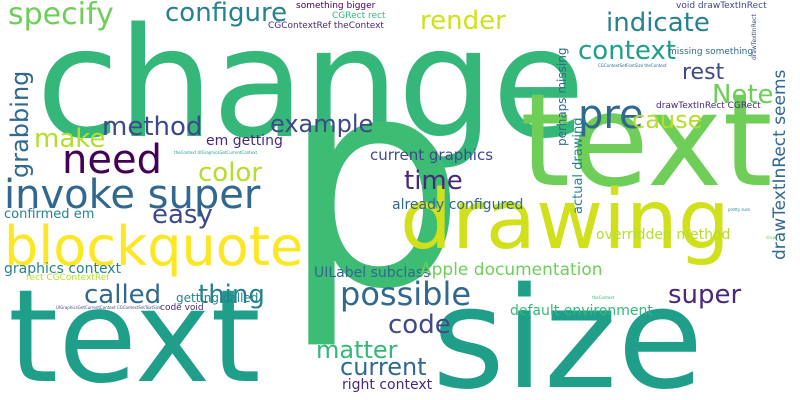  Describe the element at coordinates (226, 14) in the screenshot. I see `word-configure: configure` at that location.